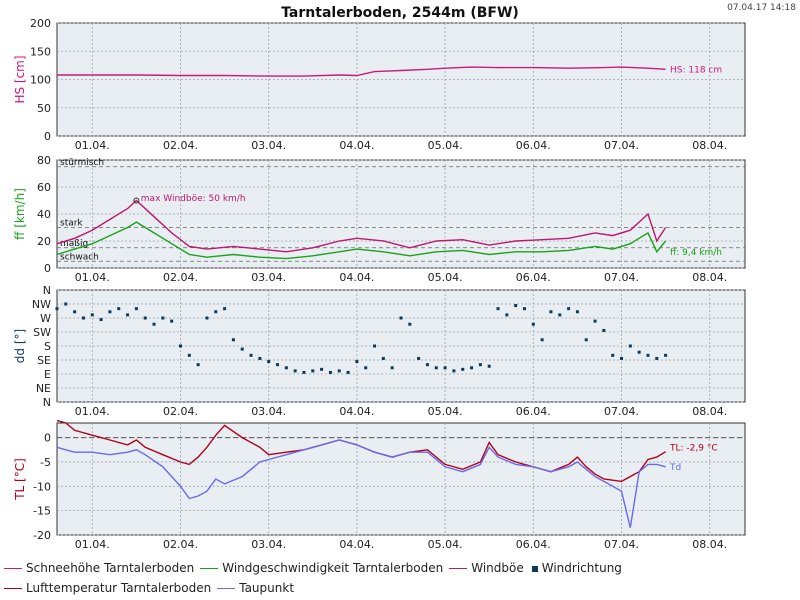 This screenshot has width=800, height=600. I want to click on y-tick-label: NW, so click(41, 304).